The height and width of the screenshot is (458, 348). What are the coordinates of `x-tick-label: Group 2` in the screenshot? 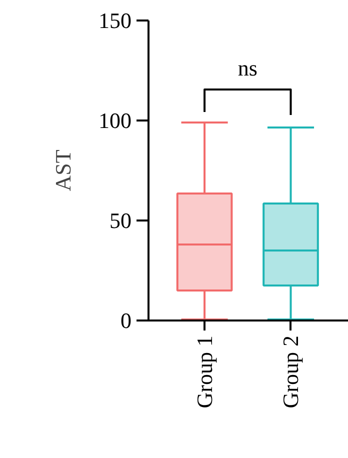 It's located at (291, 371).